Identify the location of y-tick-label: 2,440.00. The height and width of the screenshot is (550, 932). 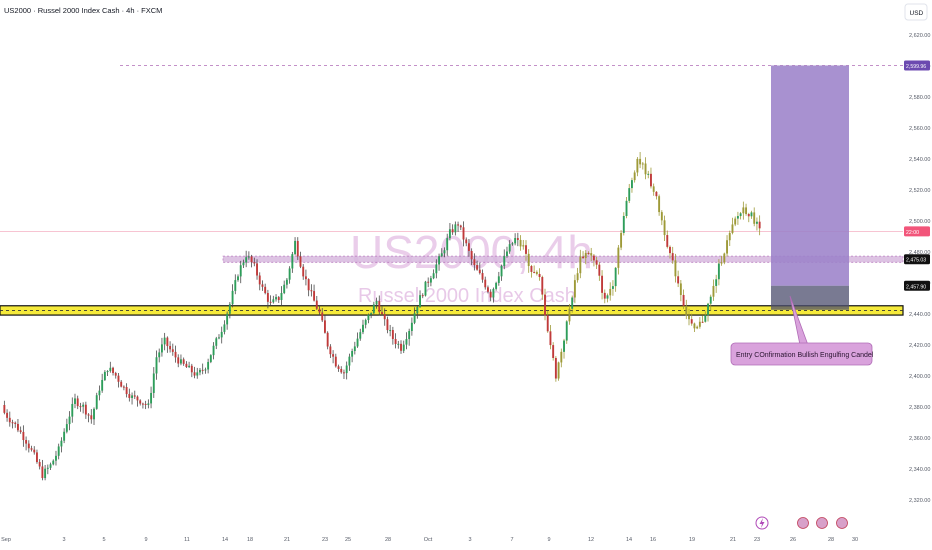
(919, 315).